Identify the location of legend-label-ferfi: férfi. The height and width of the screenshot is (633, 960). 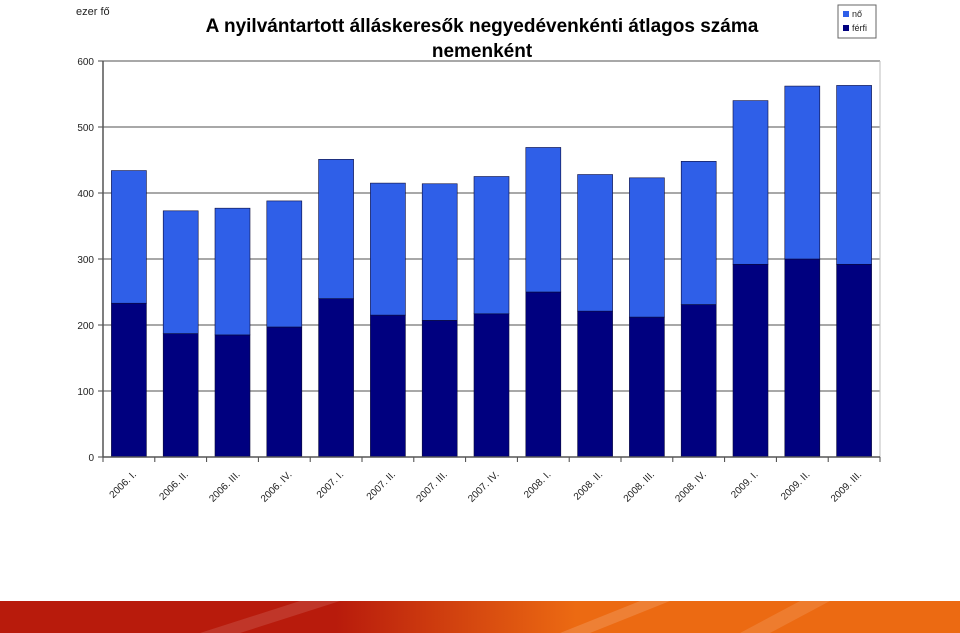
(859, 28).